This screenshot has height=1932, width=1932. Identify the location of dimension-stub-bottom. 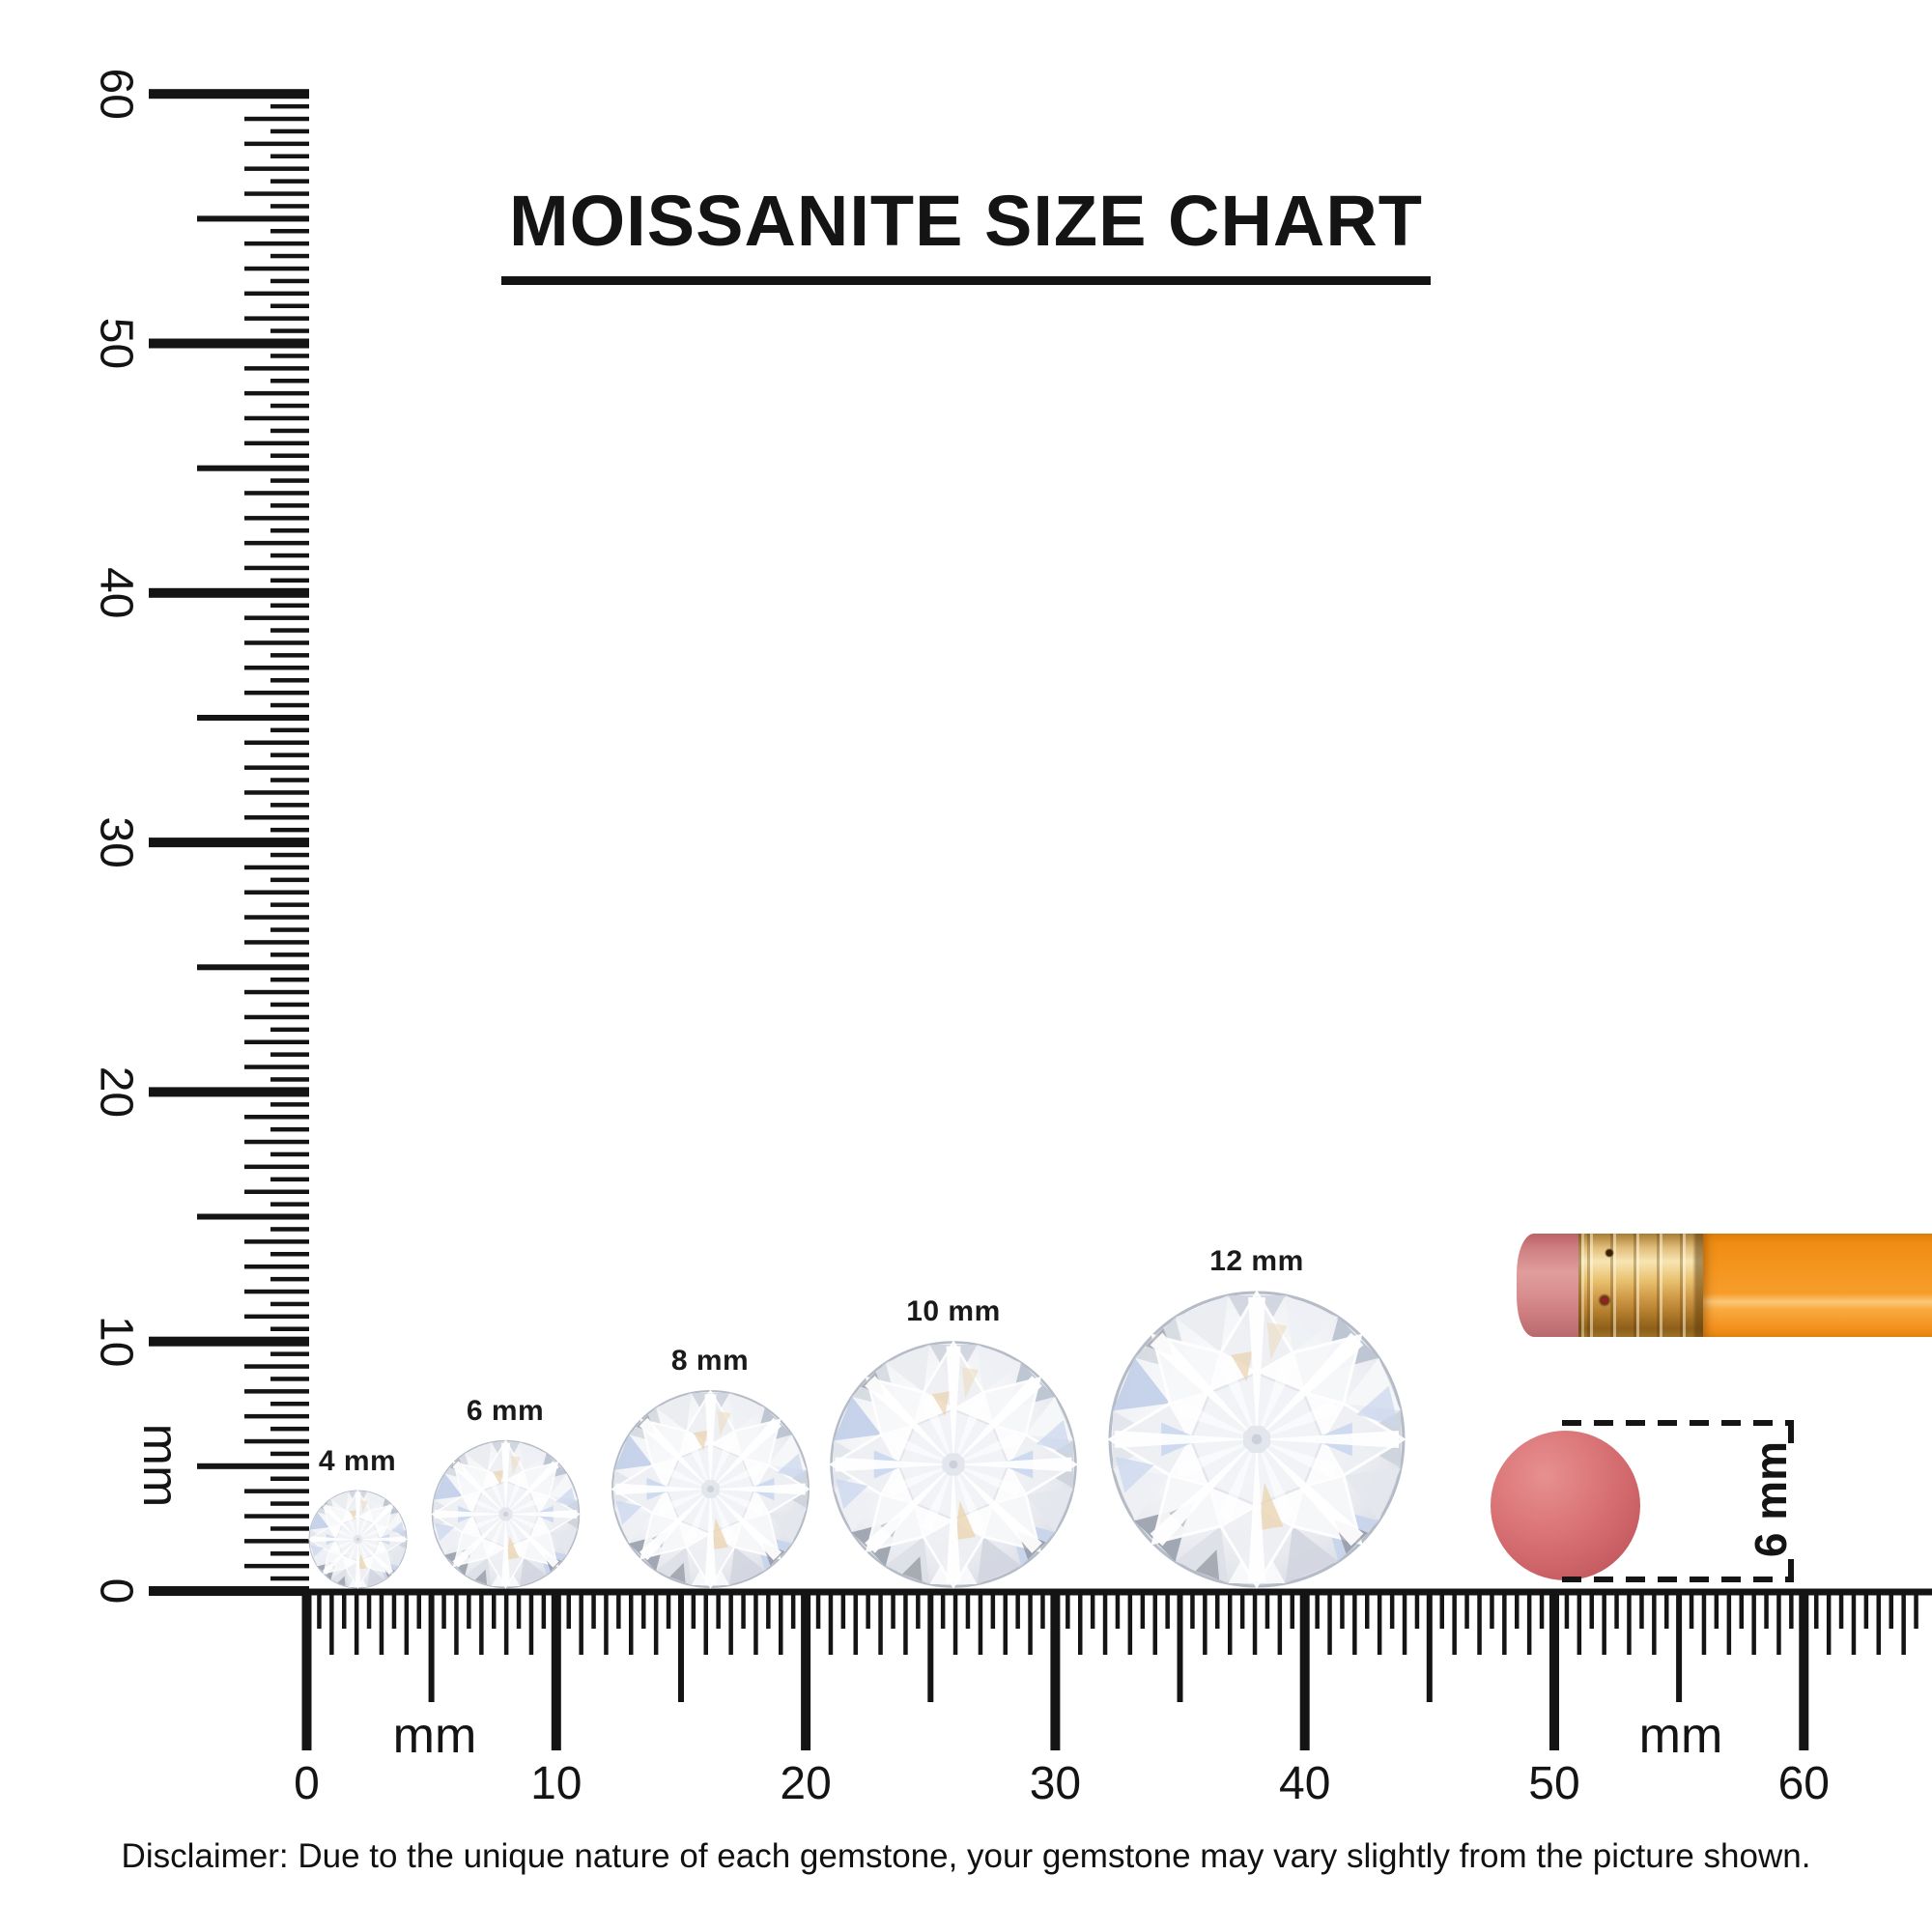
(1791, 1570).